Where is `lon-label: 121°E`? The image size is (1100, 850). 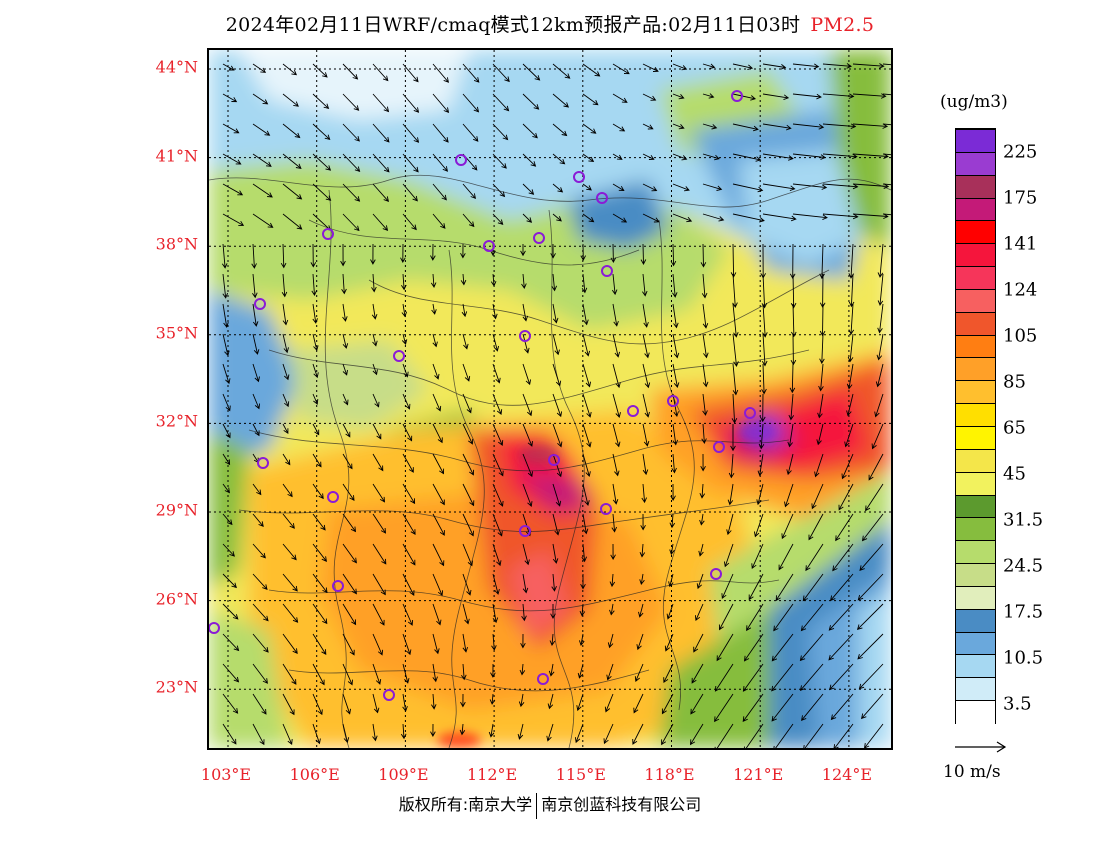
lon-label: 121°E is located at coordinates (758, 774).